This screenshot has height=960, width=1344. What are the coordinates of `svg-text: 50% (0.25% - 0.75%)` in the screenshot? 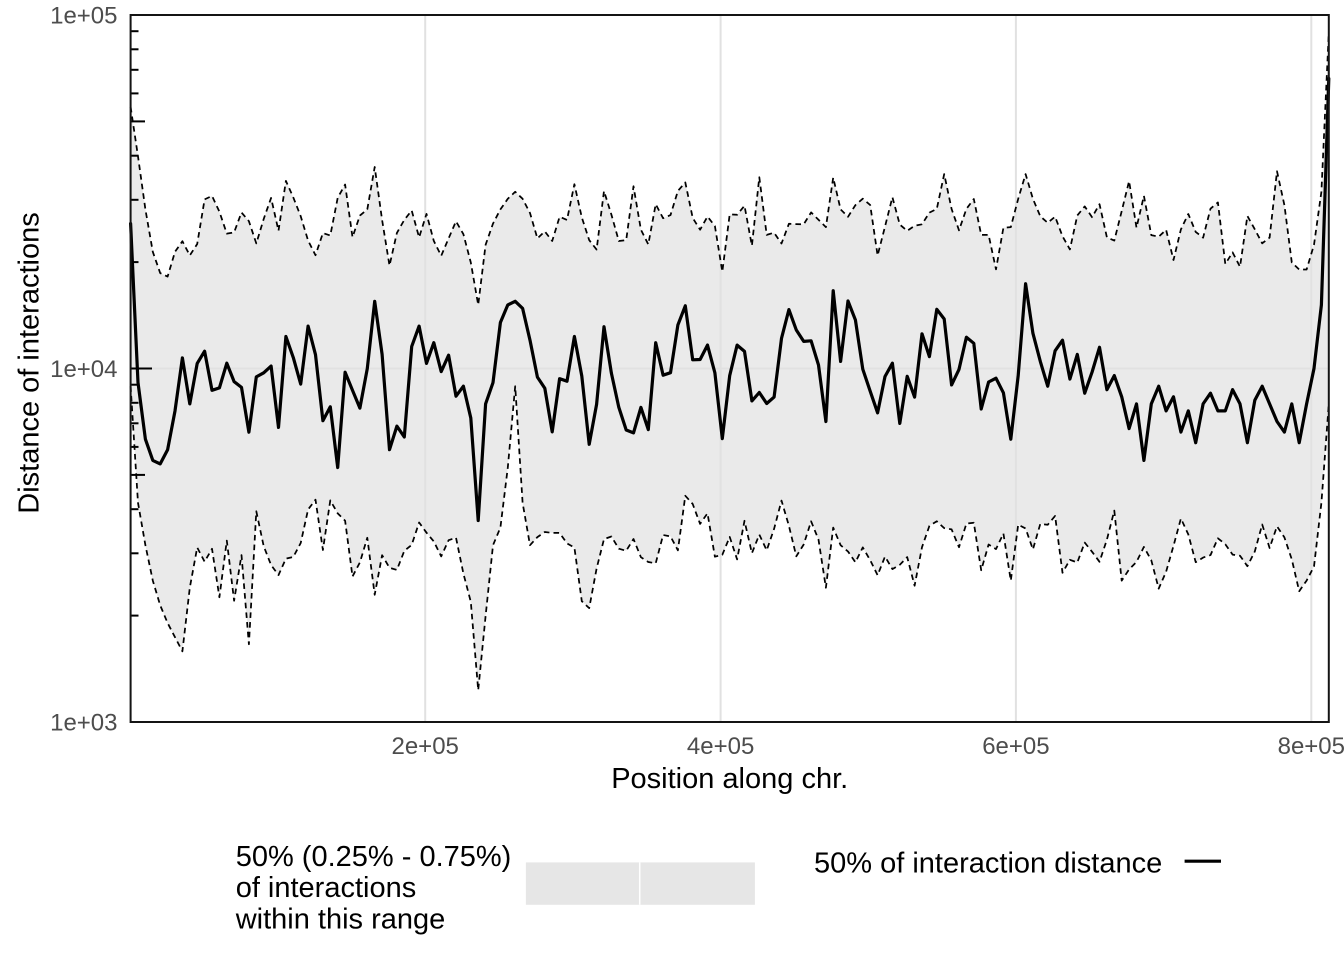 It's located at (374, 857).